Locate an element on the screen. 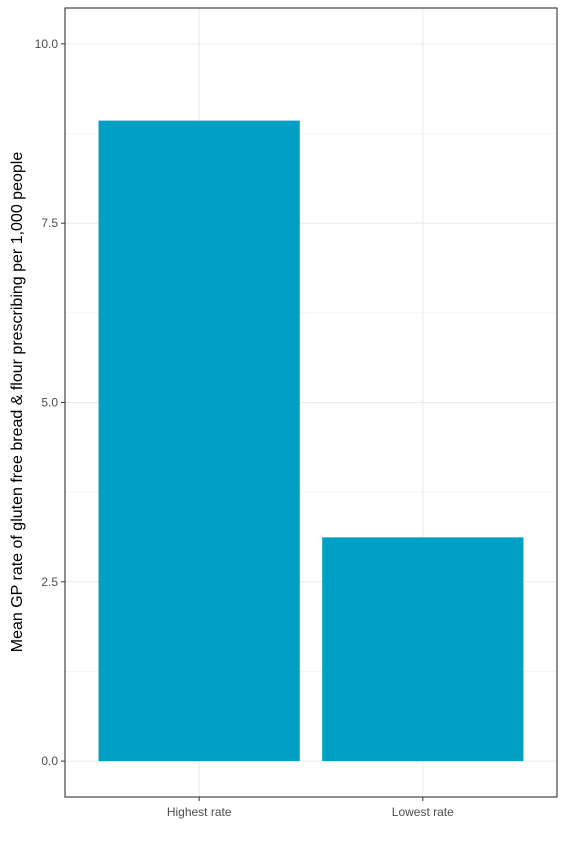  y-tick-label: 10.0 is located at coordinates (47, 44).